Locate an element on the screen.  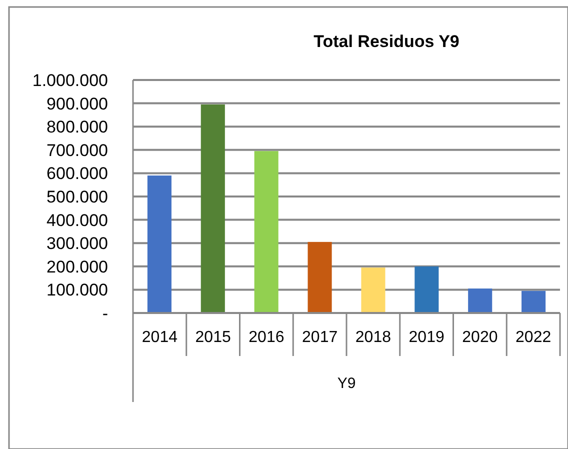
y-tick-label: 1.000.000 is located at coordinates (70, 80).